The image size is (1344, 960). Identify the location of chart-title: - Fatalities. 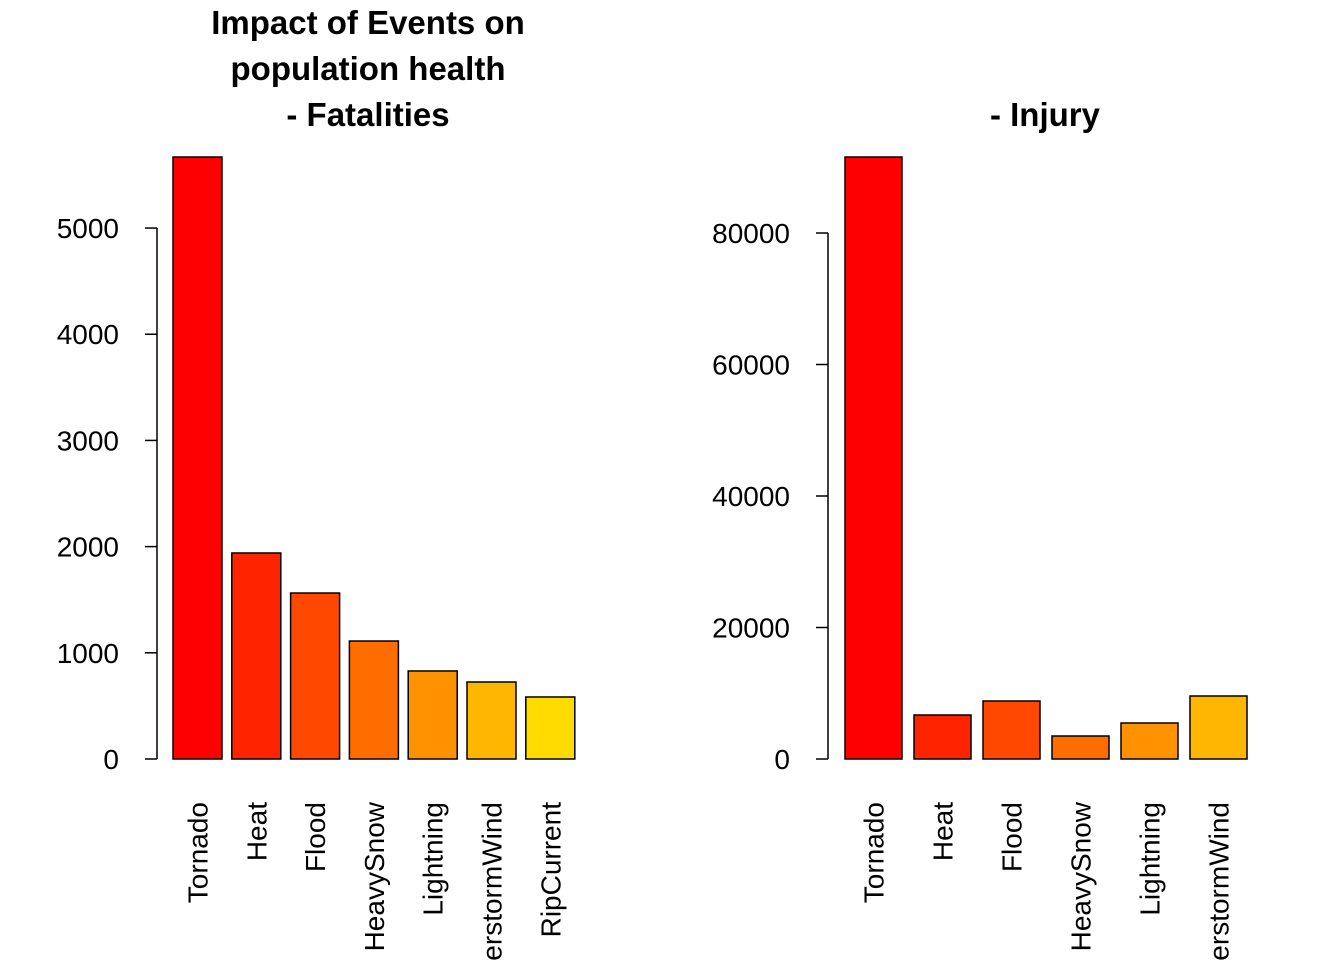
(367, 114).